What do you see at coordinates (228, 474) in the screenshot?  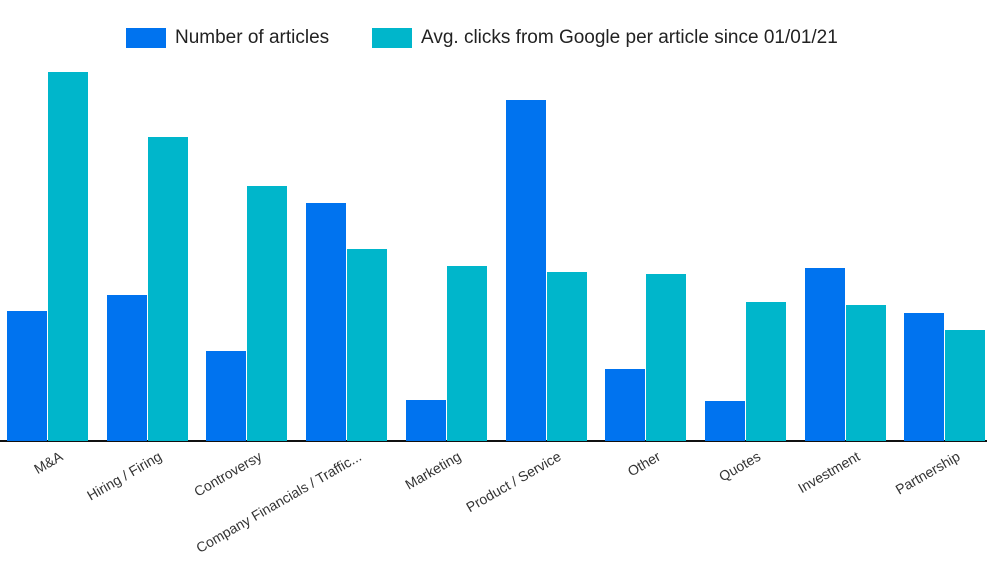 I see `x-axis-tick-label: Controversy` at bounding box center [228, 474].